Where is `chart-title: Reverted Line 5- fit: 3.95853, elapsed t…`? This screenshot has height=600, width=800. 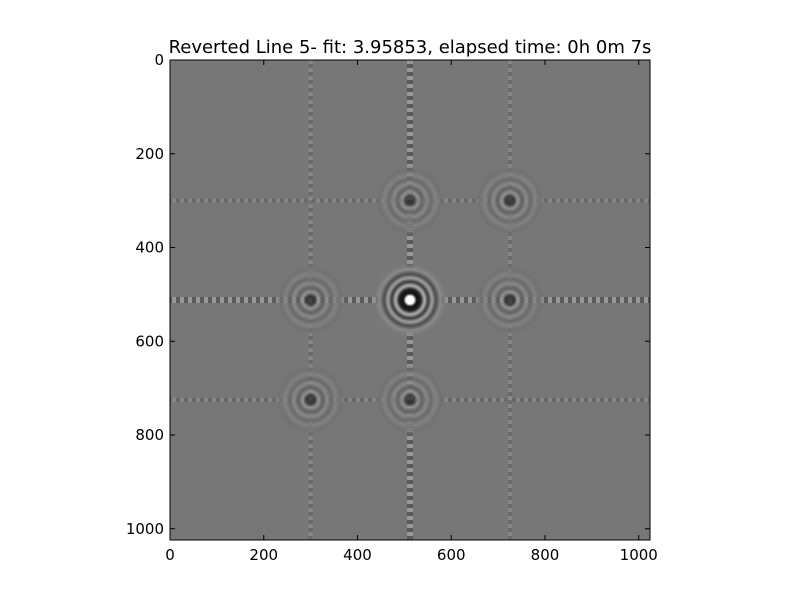 chart-title: Reverted Line 5- fit: 3.95853, elapsed t… is located at coordinates (410, 47).